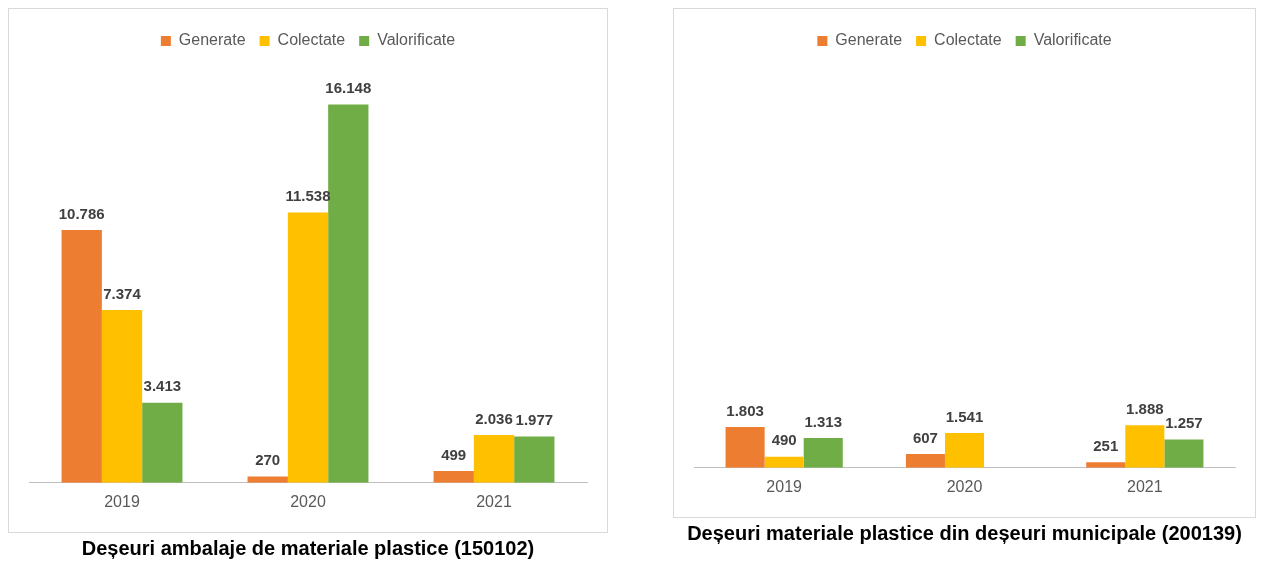 The height and width of the screenshot is (587, 1262). What do you see at coordinates (1145, 408) in the screenshot?
I see `data-label: 1.888` at bounding box center [1145, 408].